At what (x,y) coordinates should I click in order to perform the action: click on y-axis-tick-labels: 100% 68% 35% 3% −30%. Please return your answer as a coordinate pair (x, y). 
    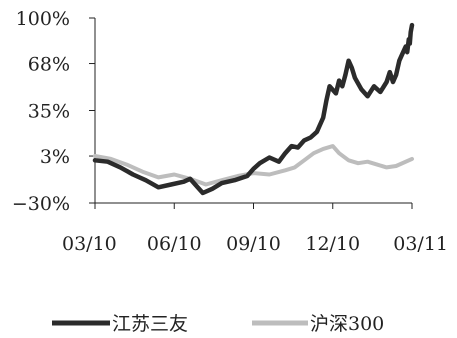
    Looking at the image, I should click on (53, 111).